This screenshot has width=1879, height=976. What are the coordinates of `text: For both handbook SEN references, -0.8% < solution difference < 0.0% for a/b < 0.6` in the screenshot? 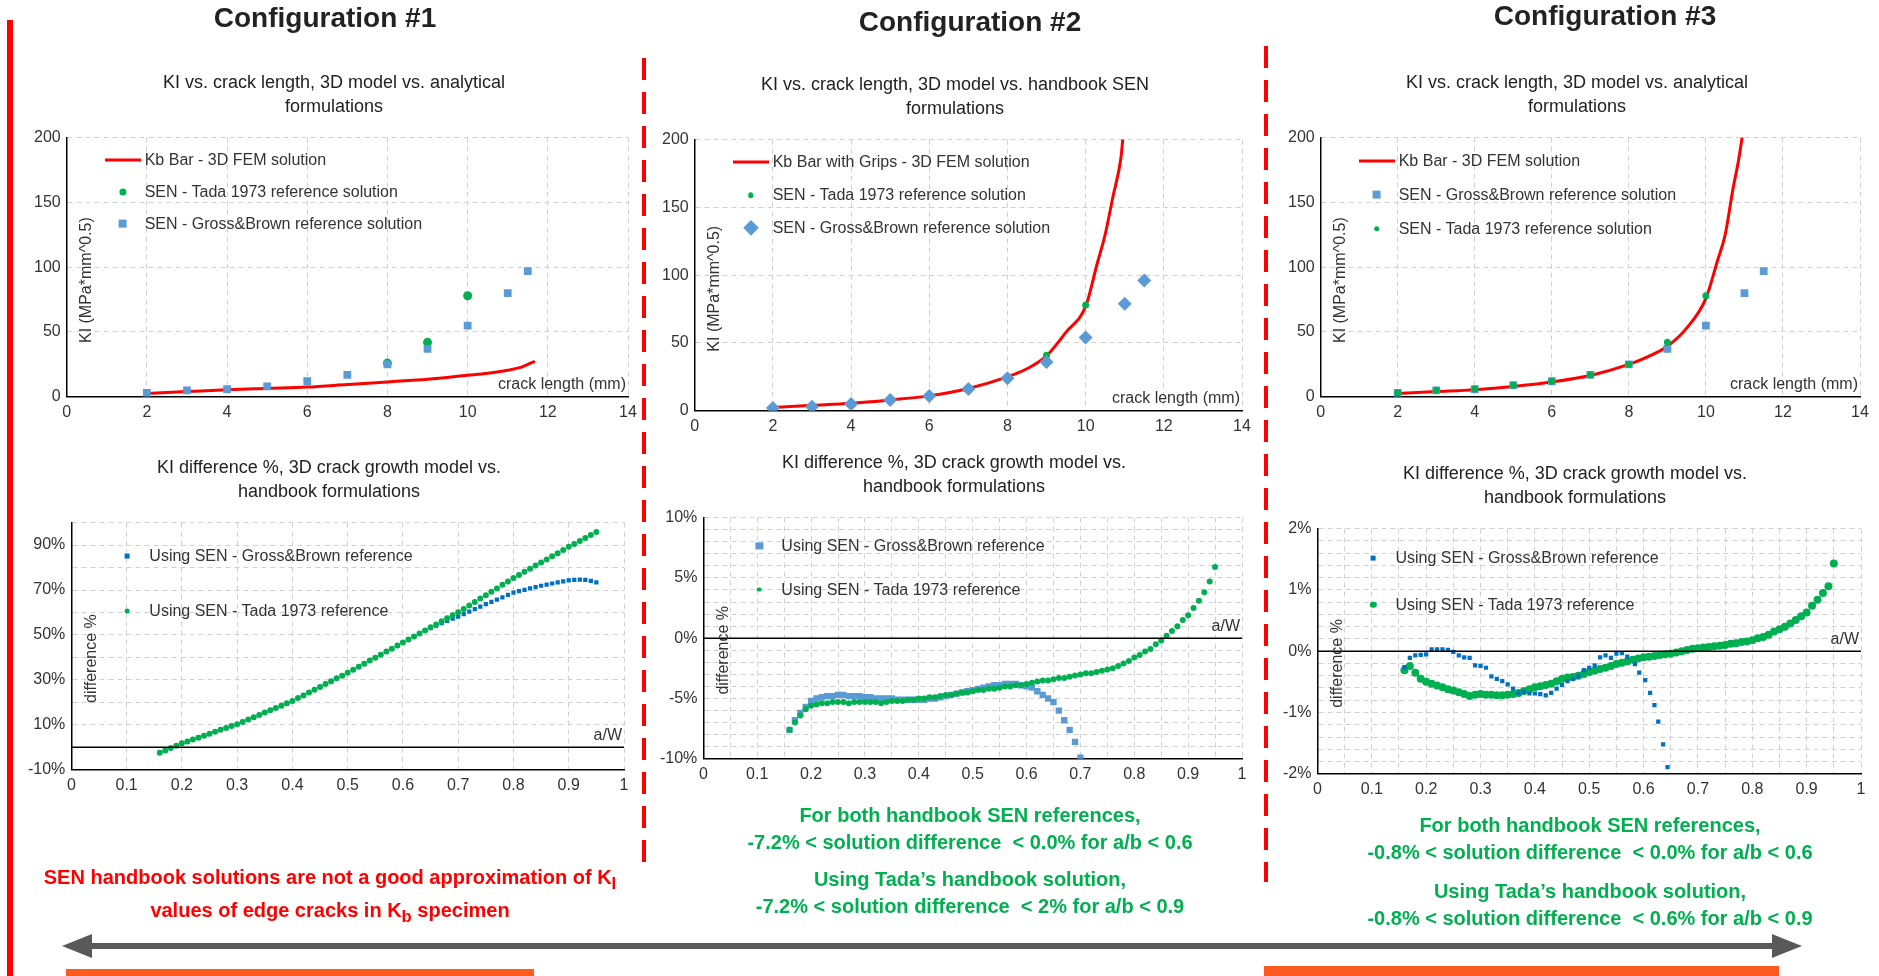 It's located at (1590, 839).